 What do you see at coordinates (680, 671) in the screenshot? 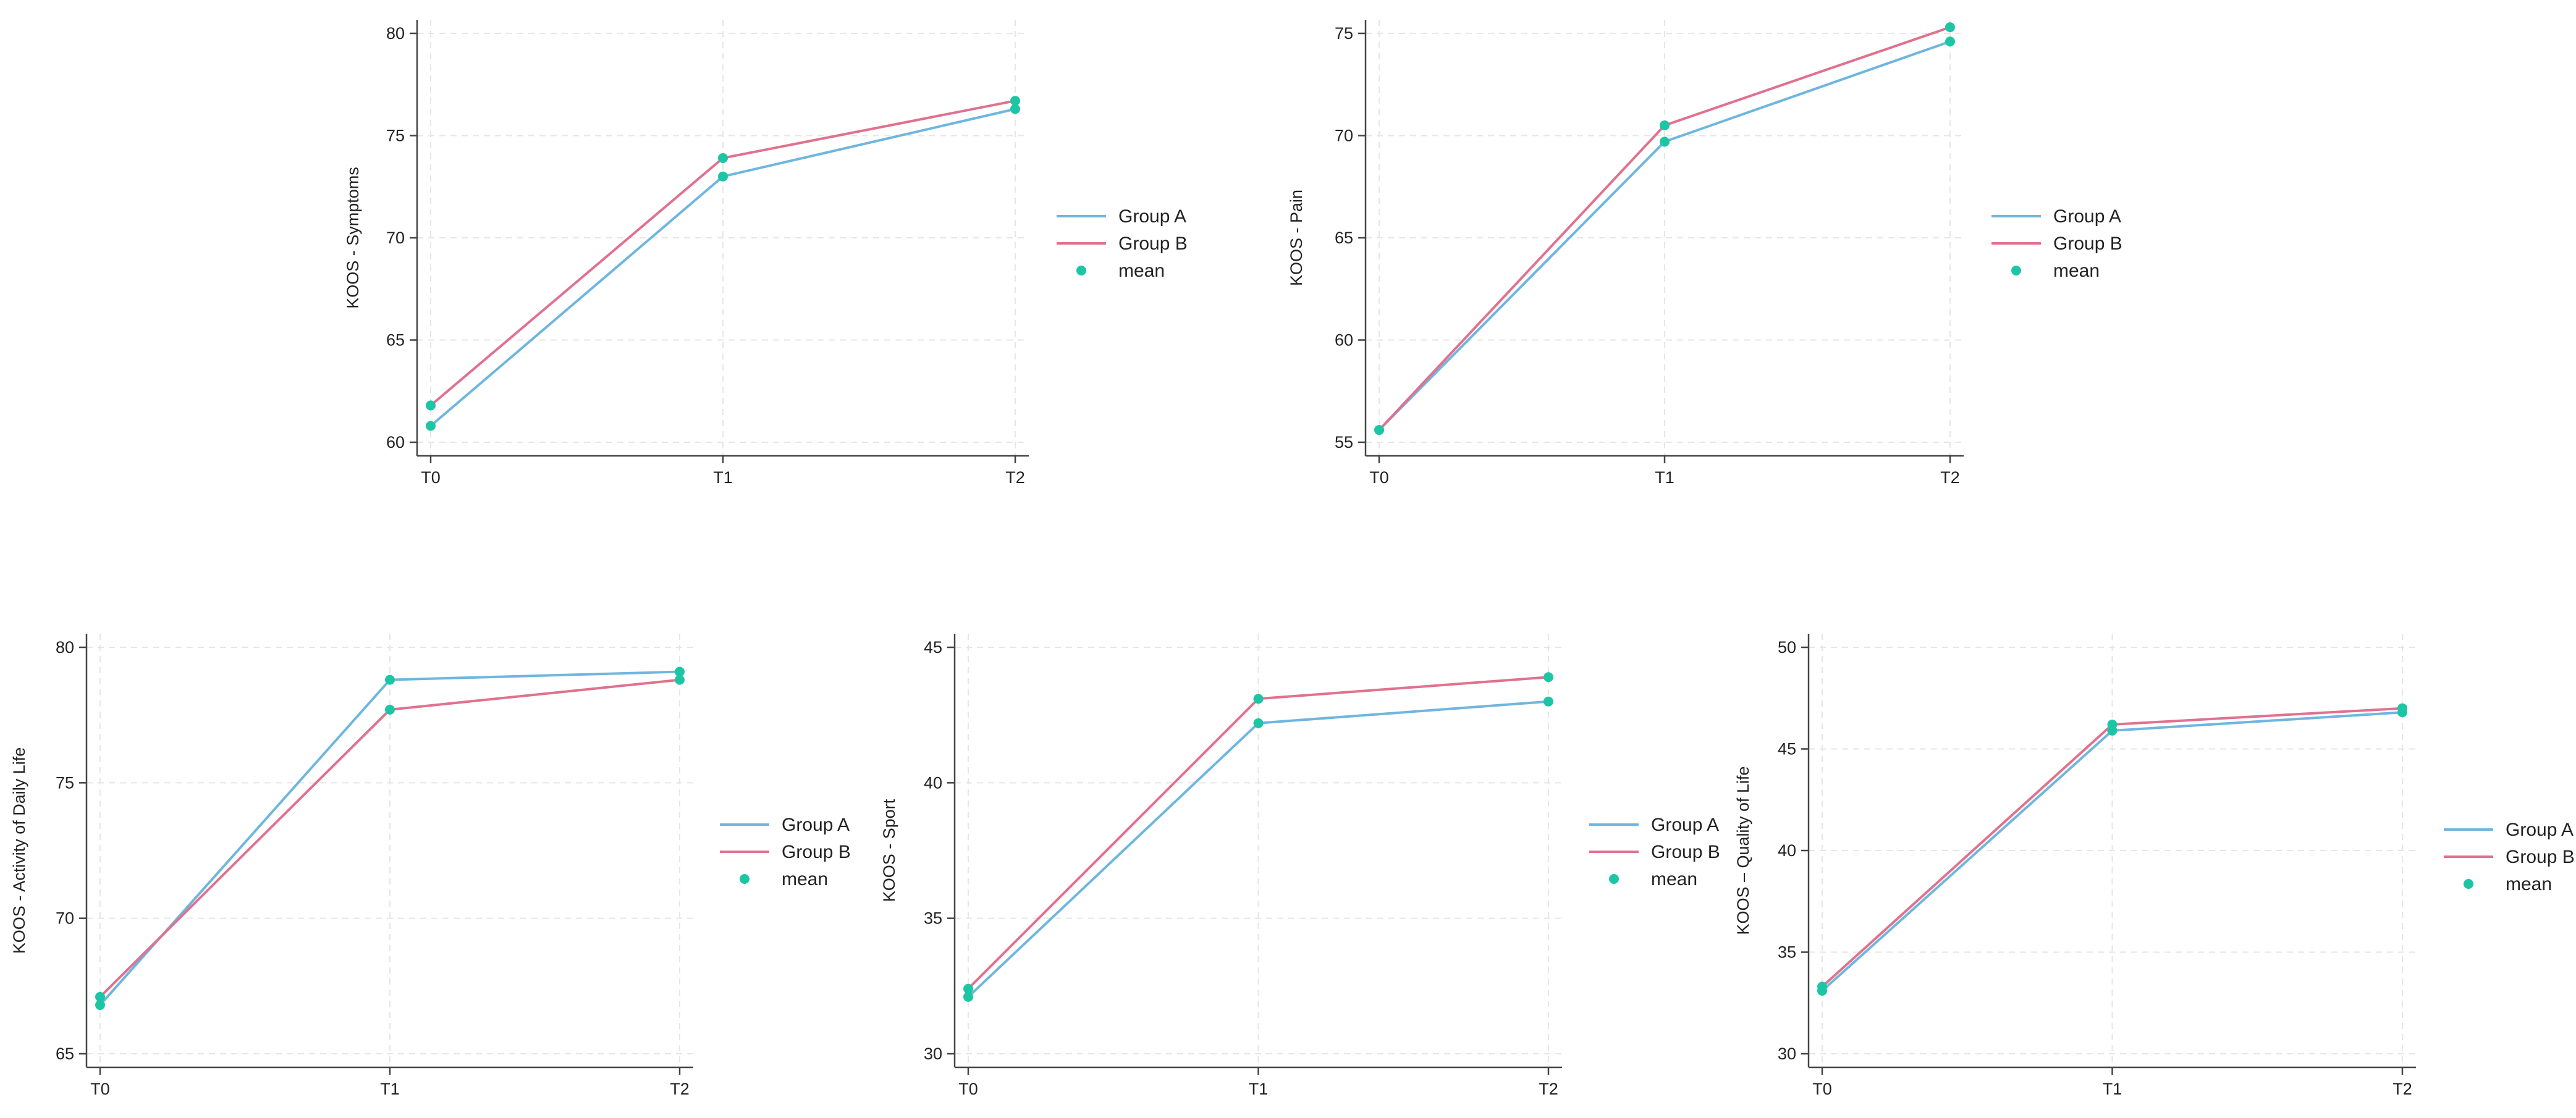
I see `activity-daily-life-mean-point-group-a-T2` at bounding box center [680, 671].